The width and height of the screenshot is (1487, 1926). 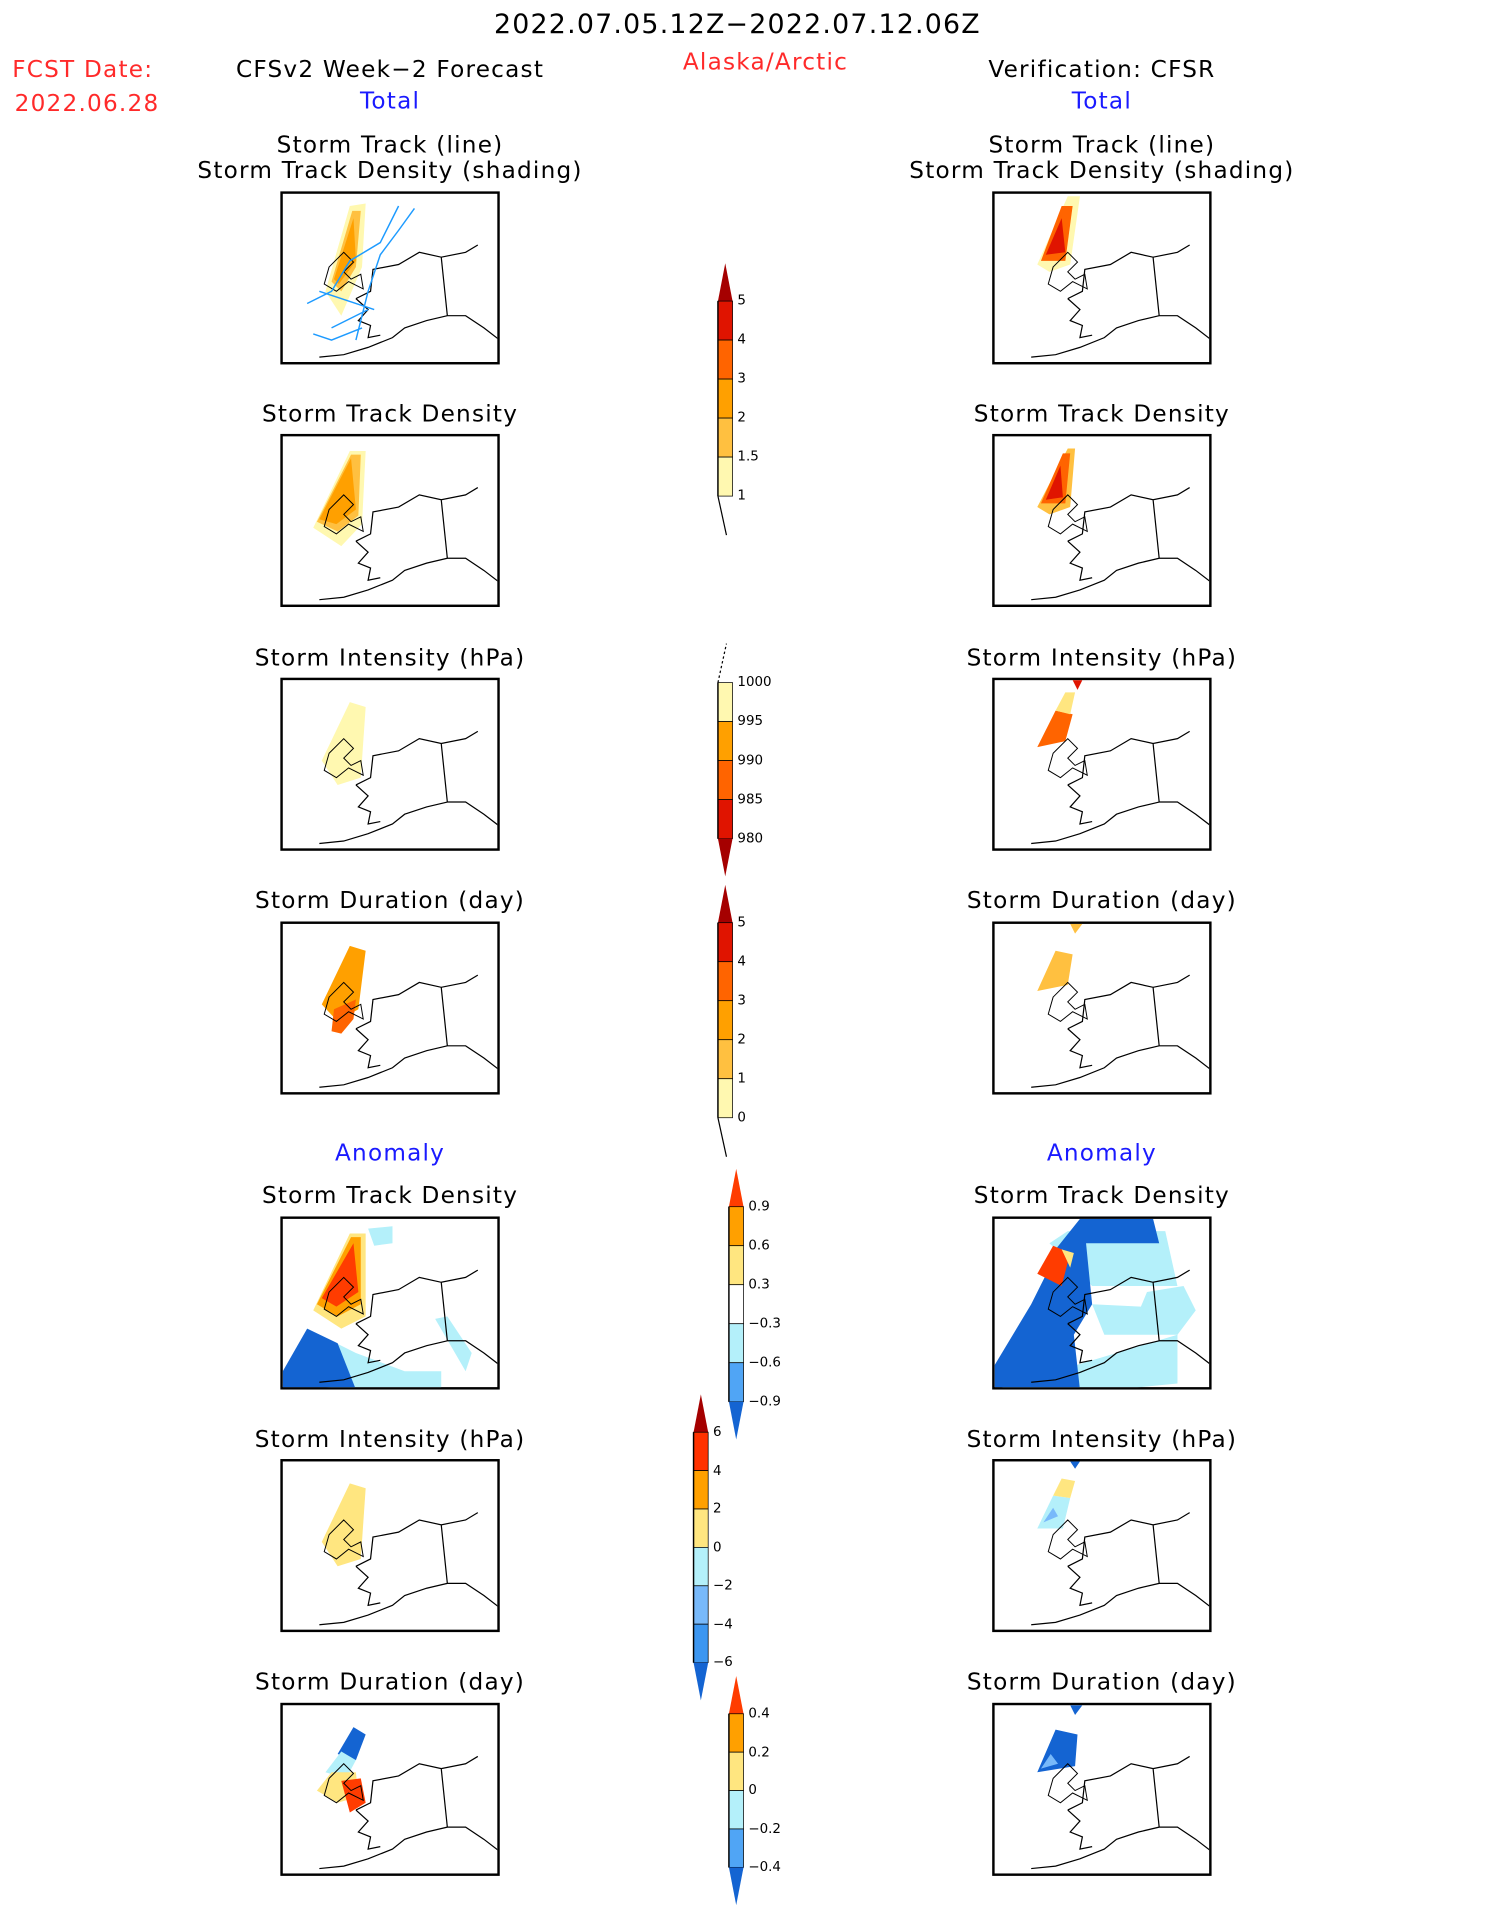 What do you see at coordinates (1102, 69) in the screenshot?
I see `right-title: Verification: CFSR` at bounding box center [1102, 69].